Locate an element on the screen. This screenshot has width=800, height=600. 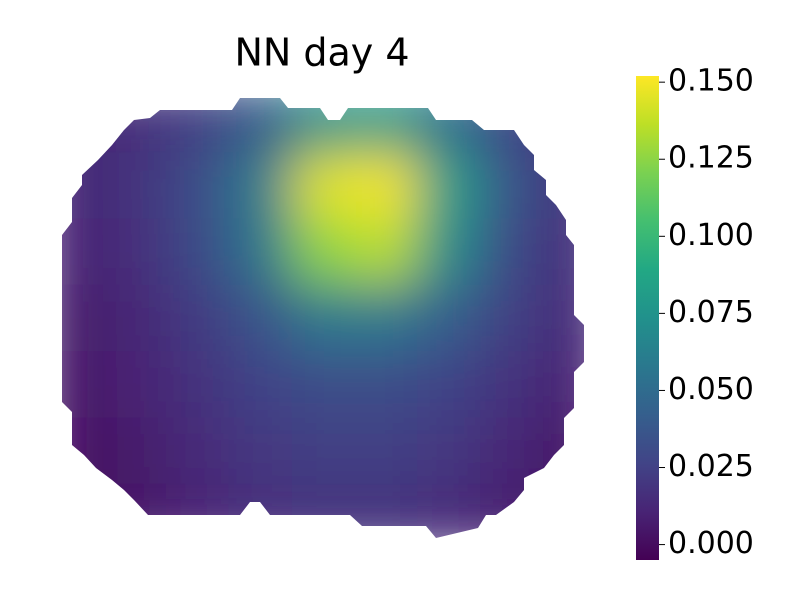
colorbar-axis: 0.000 0.025 0.050 0.075 0.100 0.125 0.150 is located at coordinates (706, 312).